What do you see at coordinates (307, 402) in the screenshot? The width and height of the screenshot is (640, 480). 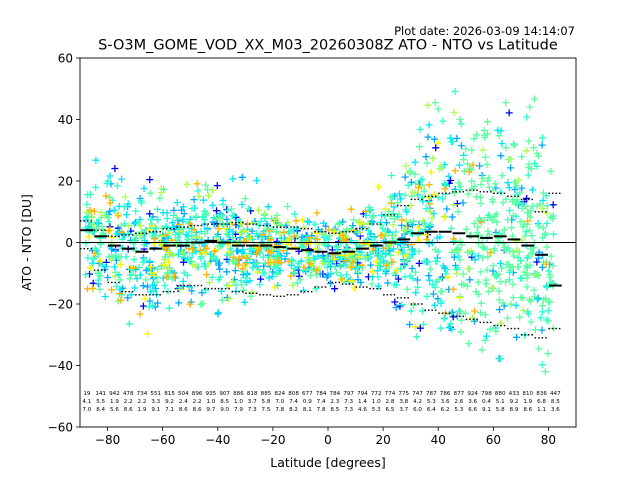 I see `bin-stat-mean: 0.9` at bounding box center [307, 402].